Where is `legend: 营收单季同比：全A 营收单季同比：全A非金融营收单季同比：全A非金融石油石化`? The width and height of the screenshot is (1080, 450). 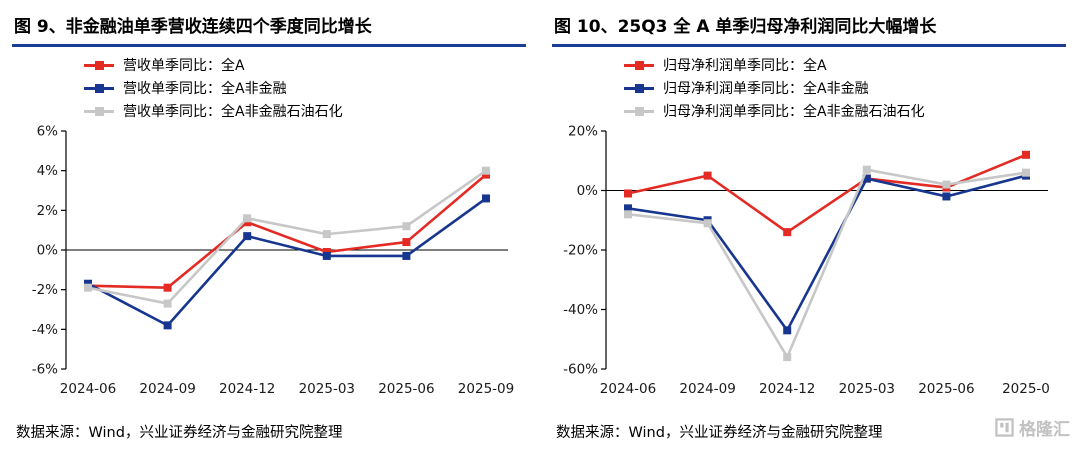
legend: 营收单季同比：全A 营收单季同比：全A非金融营收单季同比：全A非金融石油石化 is located at coordinates (305, 88).